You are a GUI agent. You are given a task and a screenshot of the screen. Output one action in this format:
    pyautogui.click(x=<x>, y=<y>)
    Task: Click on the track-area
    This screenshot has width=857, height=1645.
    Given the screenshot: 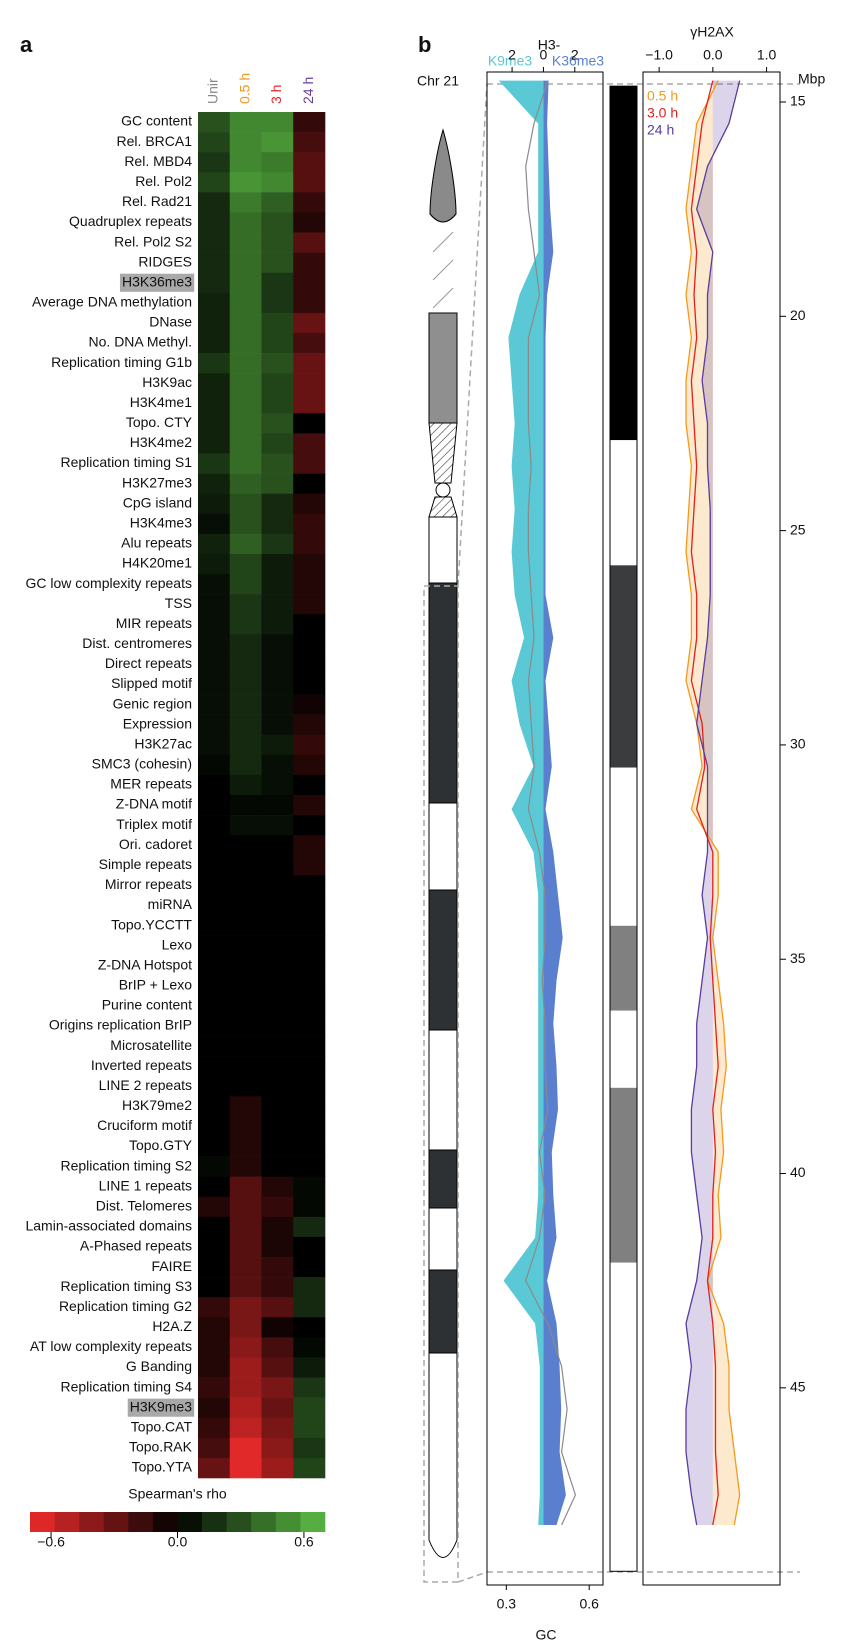 What is the action you would take?
    pyautogui.click(x=713, y=802)
    